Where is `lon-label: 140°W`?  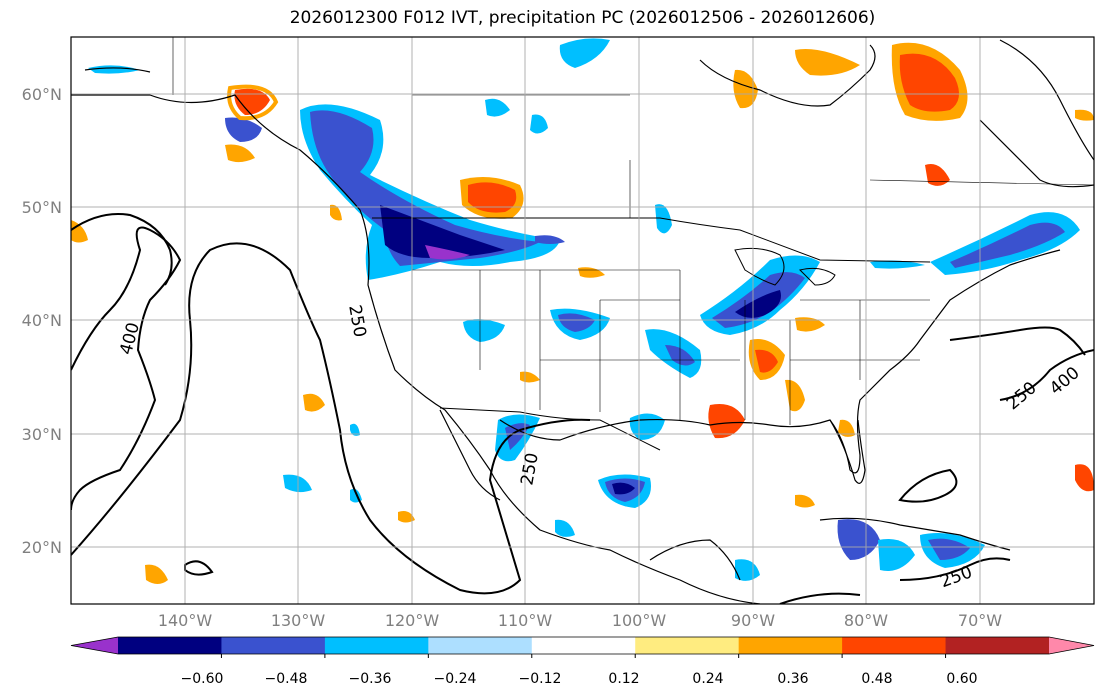
lon-label: 140°W is located at coordinates (185, 620).